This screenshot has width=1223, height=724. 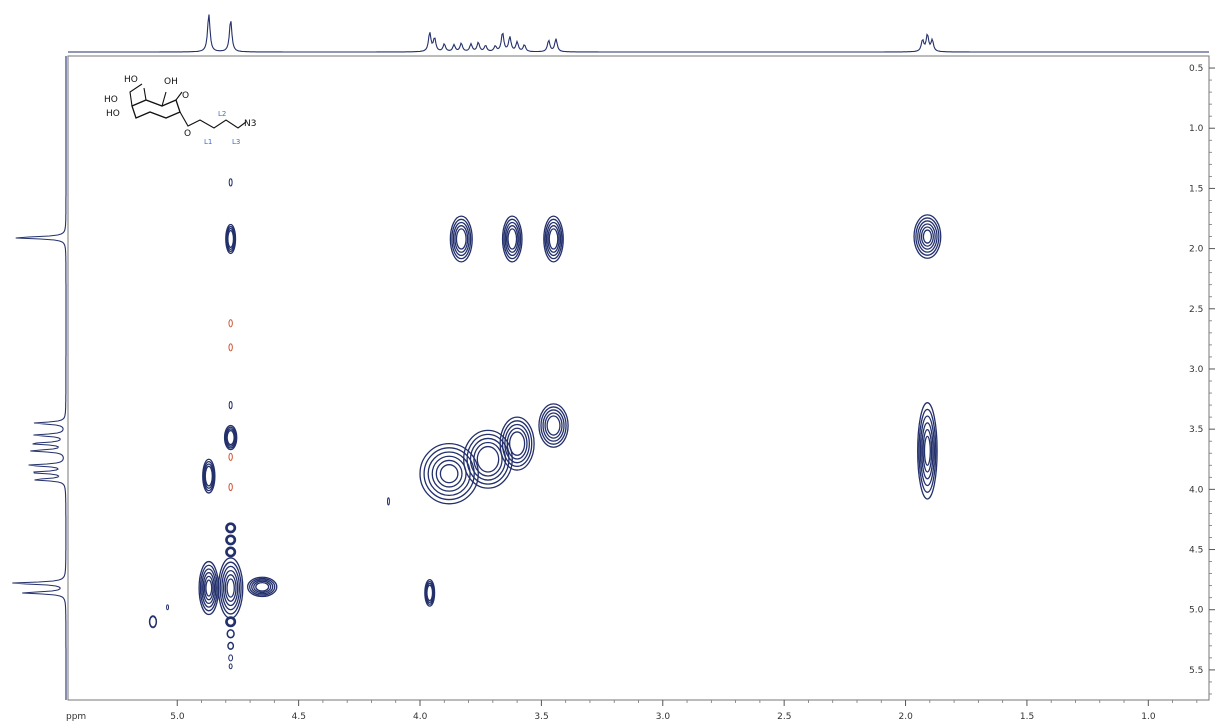 What do you see at coordinates (1196, 551) in the screenshot?
I see `y-tick-label: 4.5` at bounding box center [1196, 551].